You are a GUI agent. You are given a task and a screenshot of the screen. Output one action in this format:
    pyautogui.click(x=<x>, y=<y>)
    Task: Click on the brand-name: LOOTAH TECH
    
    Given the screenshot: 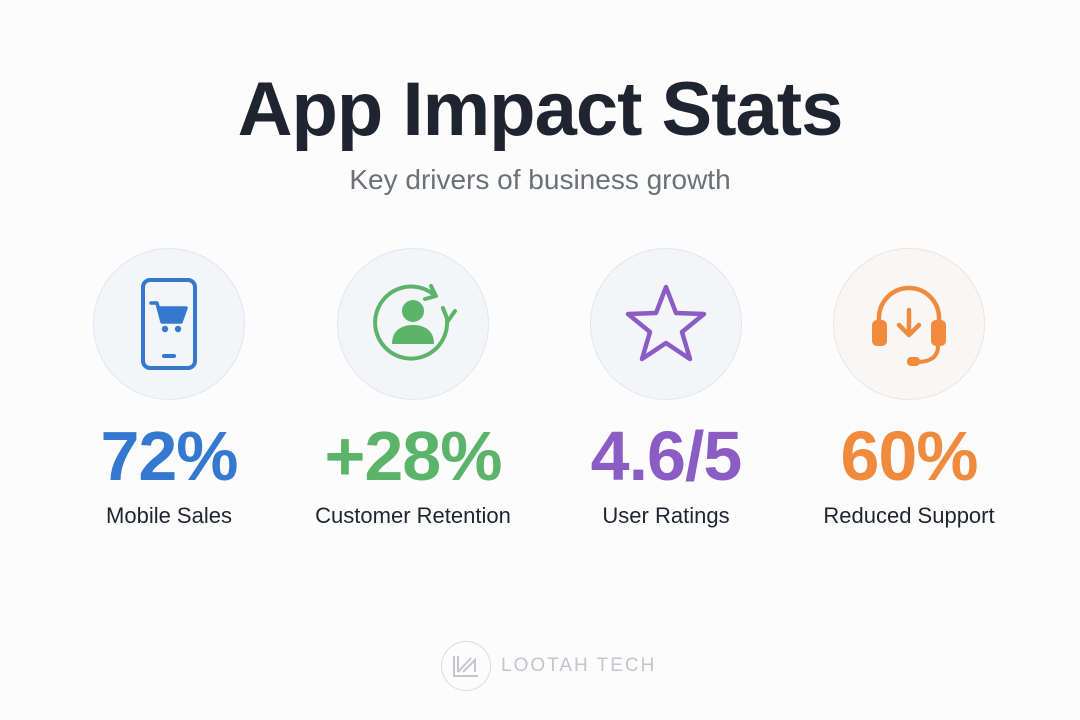 What is the action you would take?
    pyautogui.click(x=579, y=665)
    